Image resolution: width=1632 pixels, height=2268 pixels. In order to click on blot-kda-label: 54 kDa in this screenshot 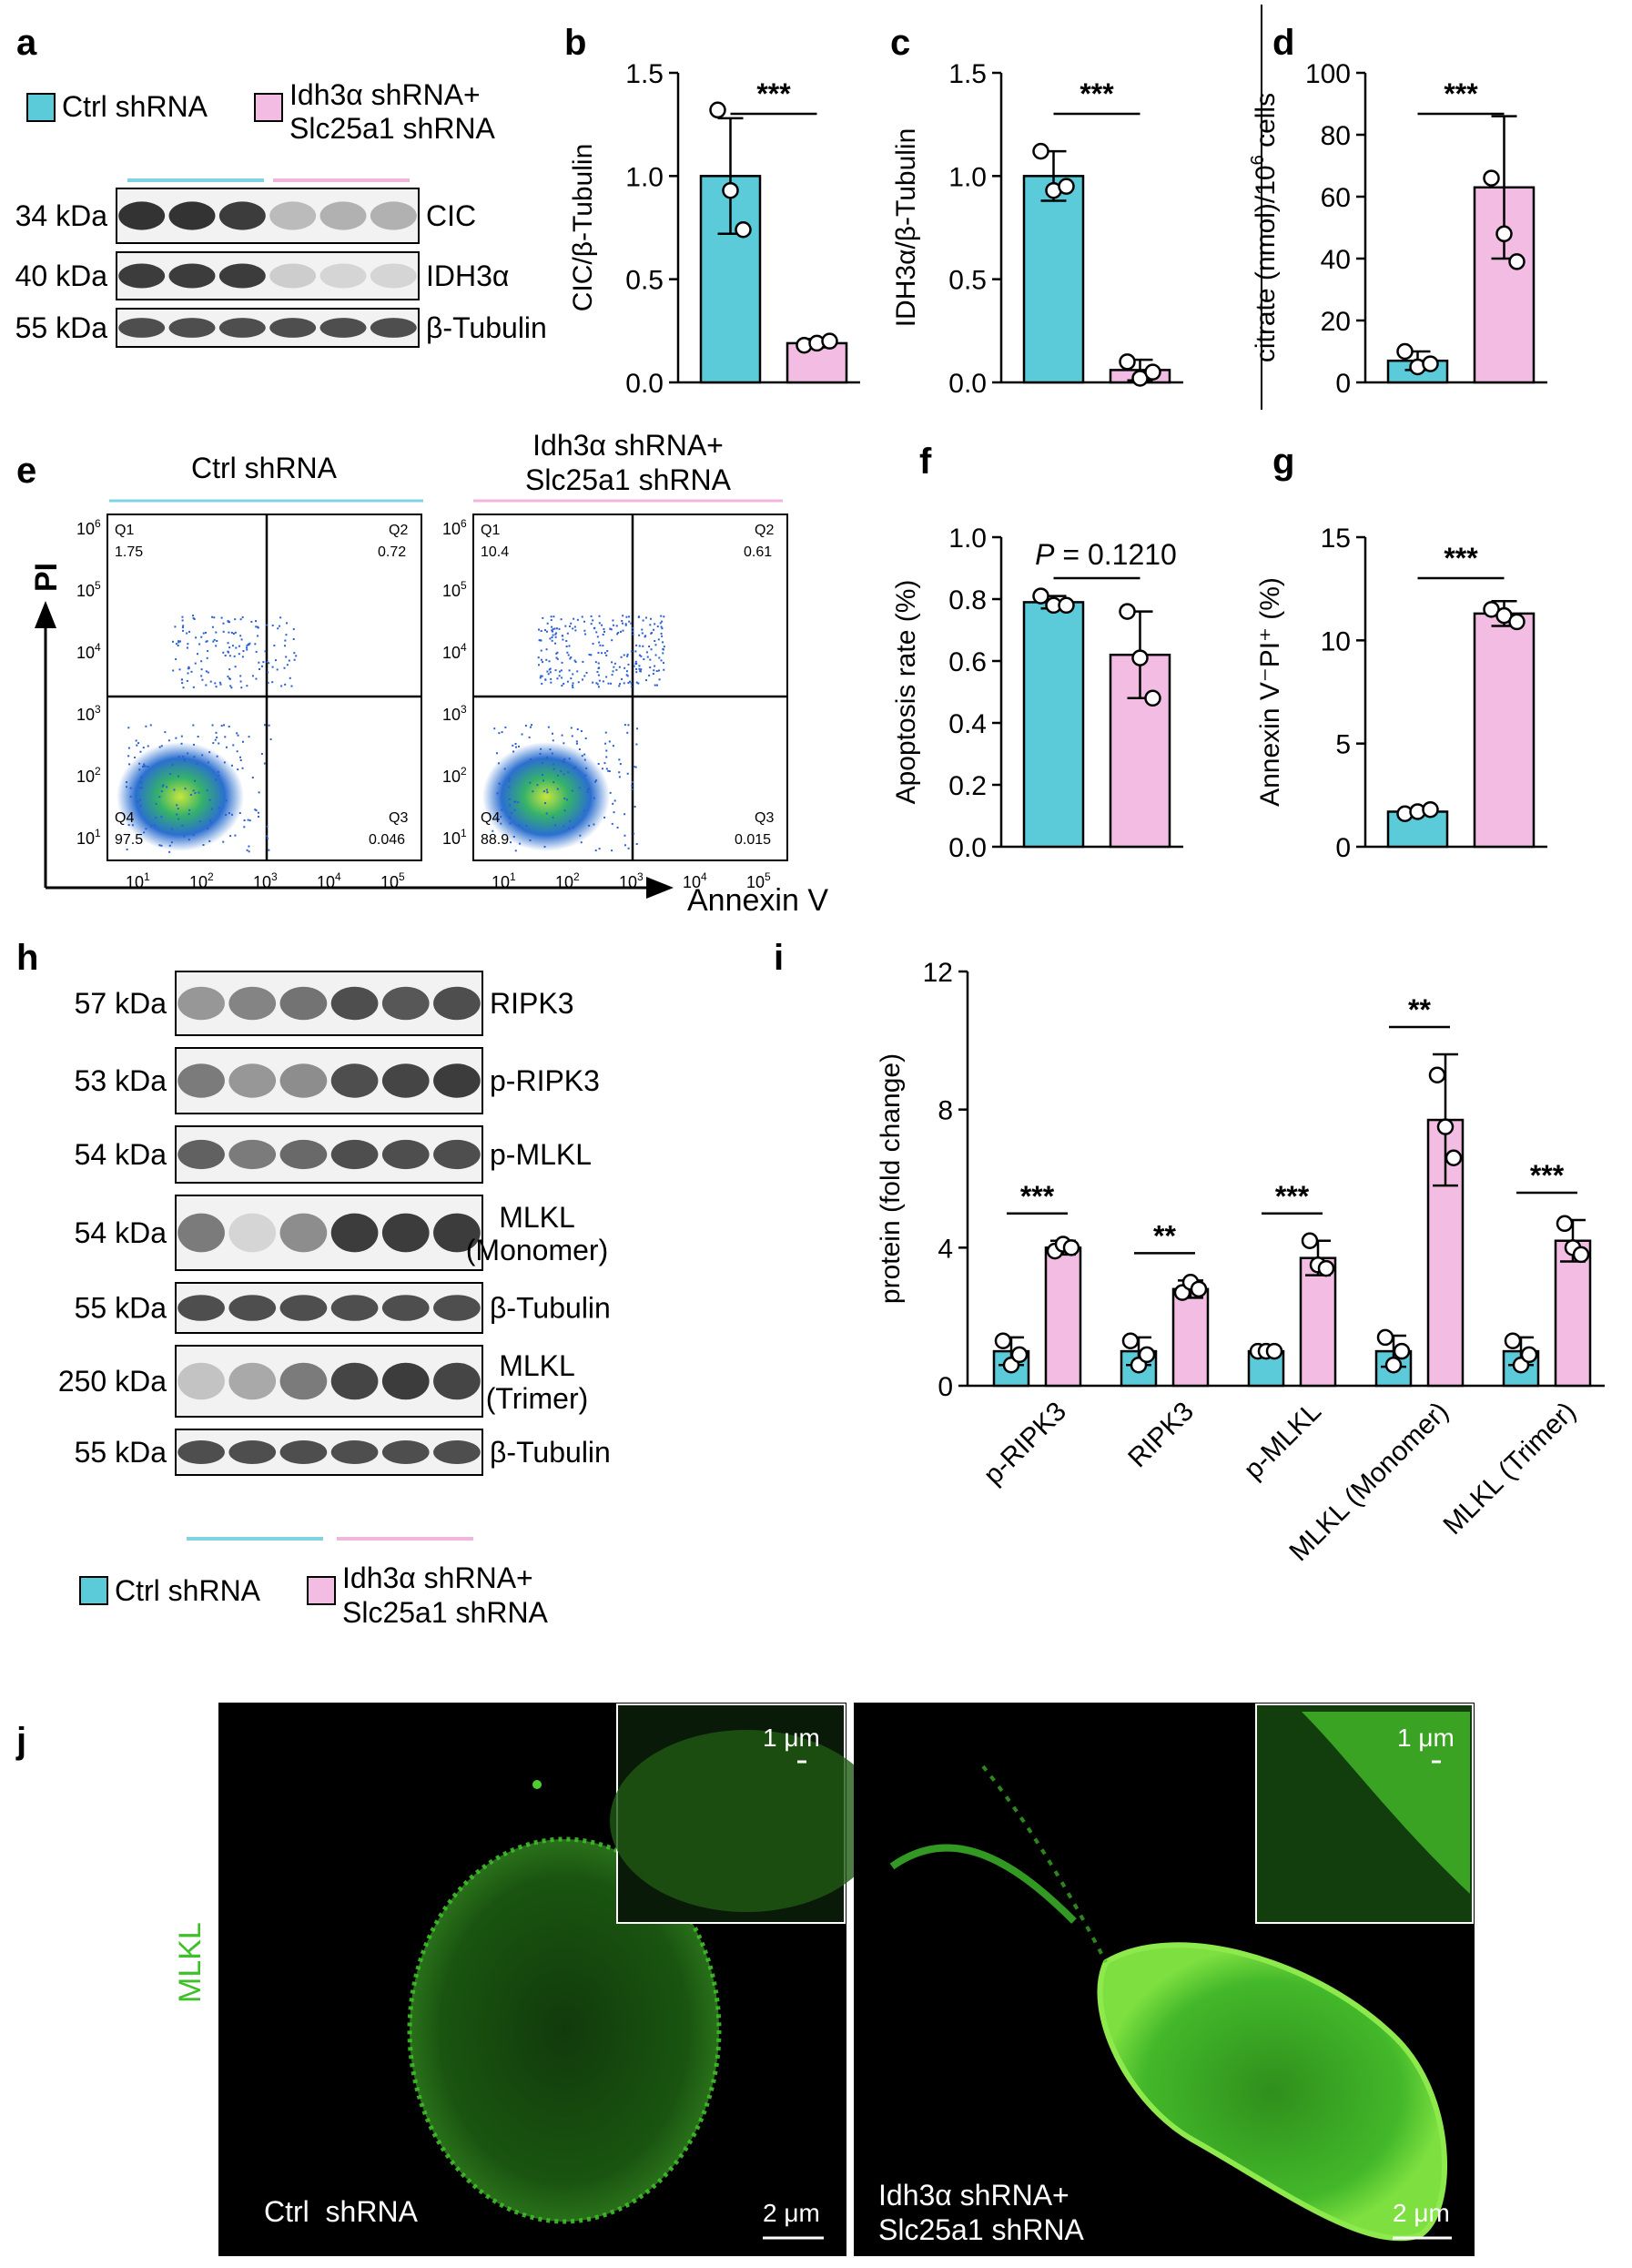, I will do `click(121, 1154)`.